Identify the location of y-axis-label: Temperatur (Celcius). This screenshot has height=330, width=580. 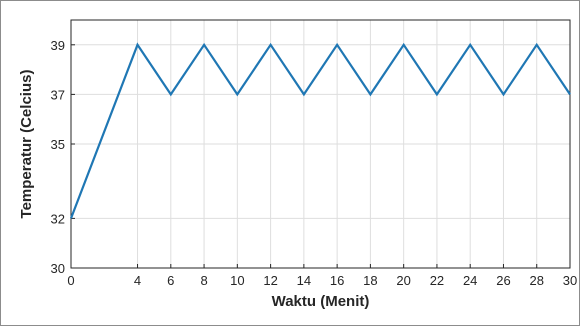
(26, 144).